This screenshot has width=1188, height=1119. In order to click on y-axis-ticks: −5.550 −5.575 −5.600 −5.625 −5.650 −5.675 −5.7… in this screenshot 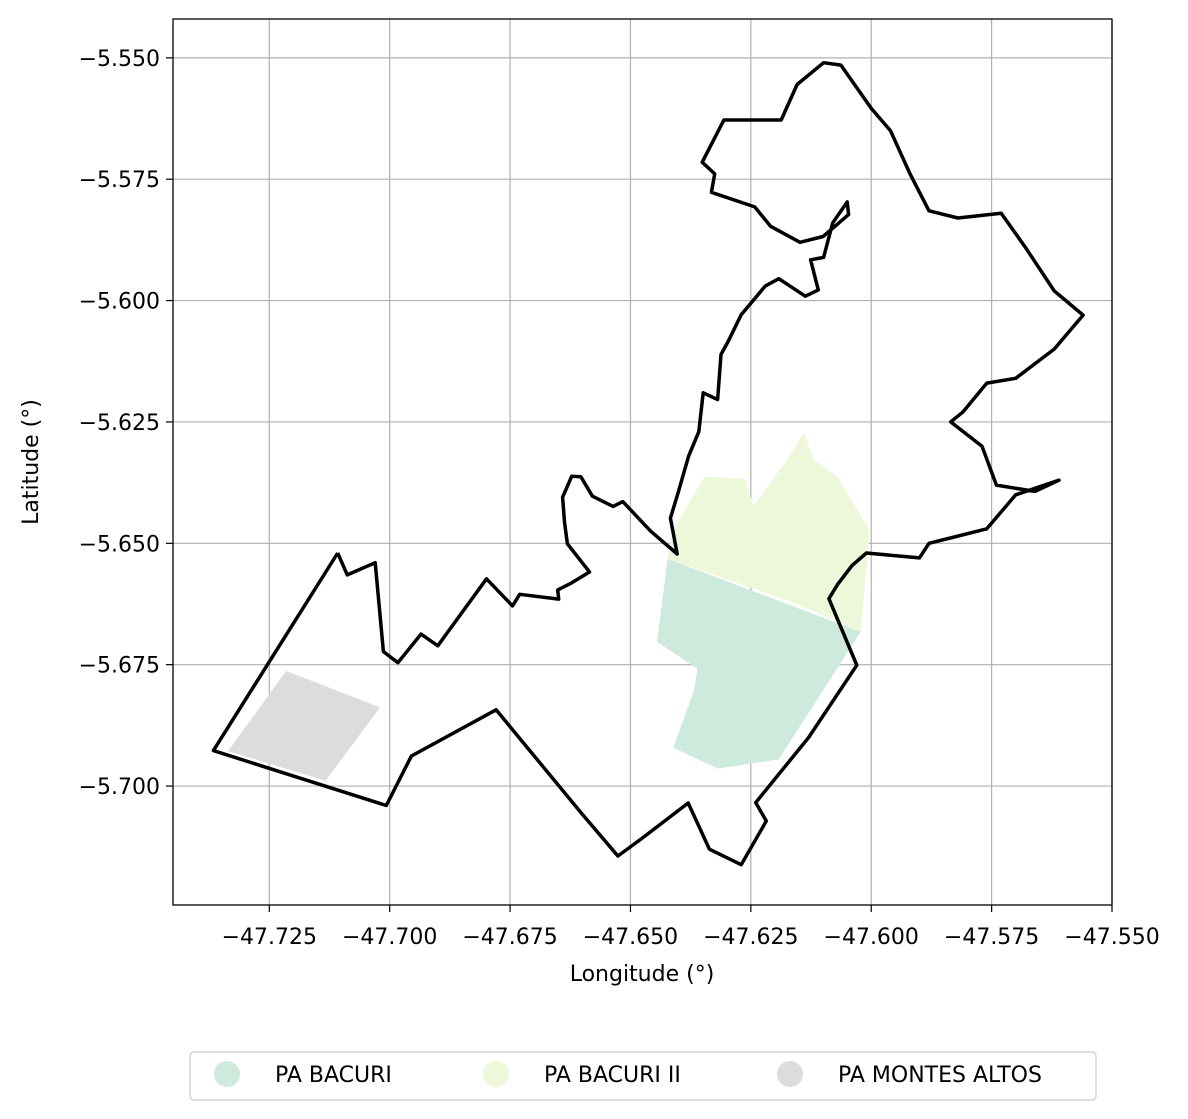, I will do `click(126, 423)`.